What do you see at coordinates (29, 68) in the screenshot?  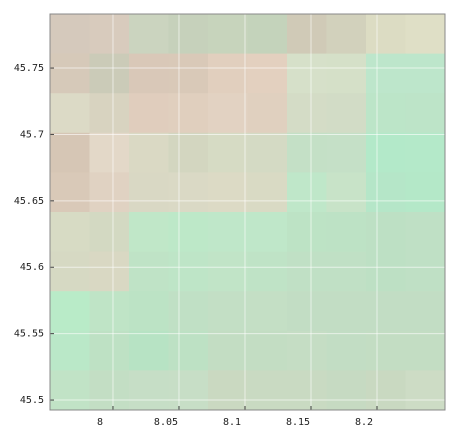 I see `y-tick-label: 45.75` at bounding box center [29, 68].